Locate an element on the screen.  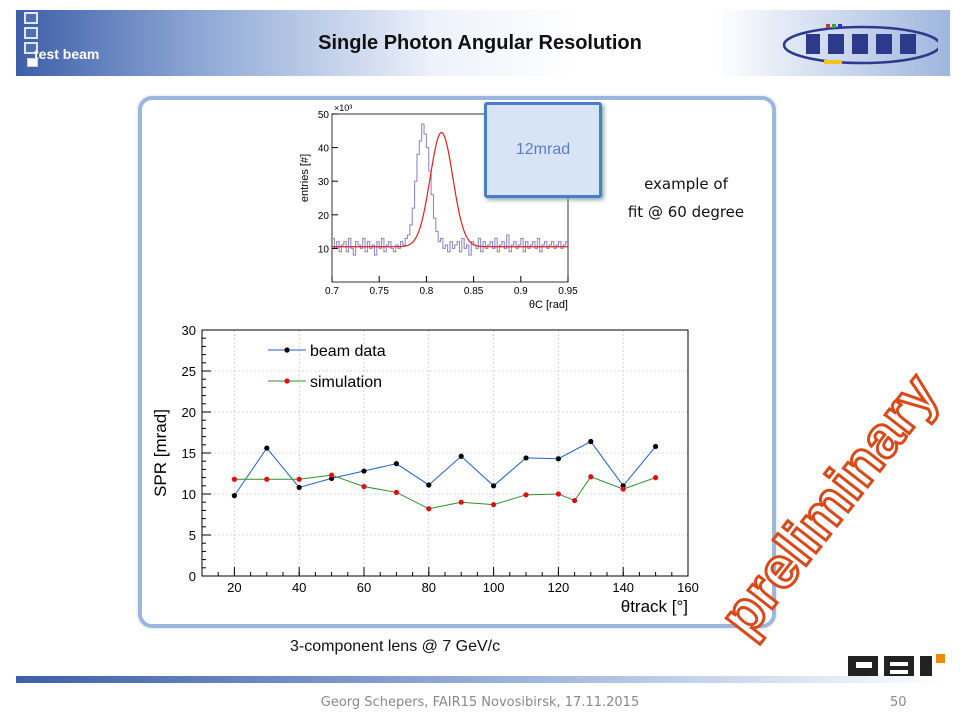
x-tick-label: 0.95 is located at coordinates (568, 291).